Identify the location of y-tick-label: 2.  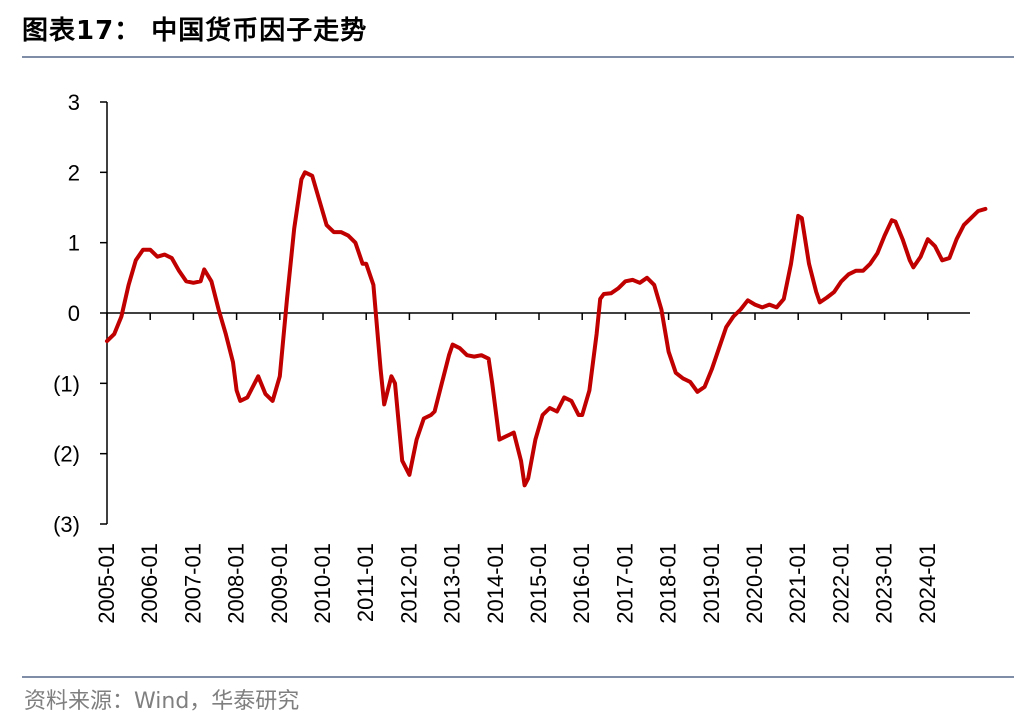
(74, 172).